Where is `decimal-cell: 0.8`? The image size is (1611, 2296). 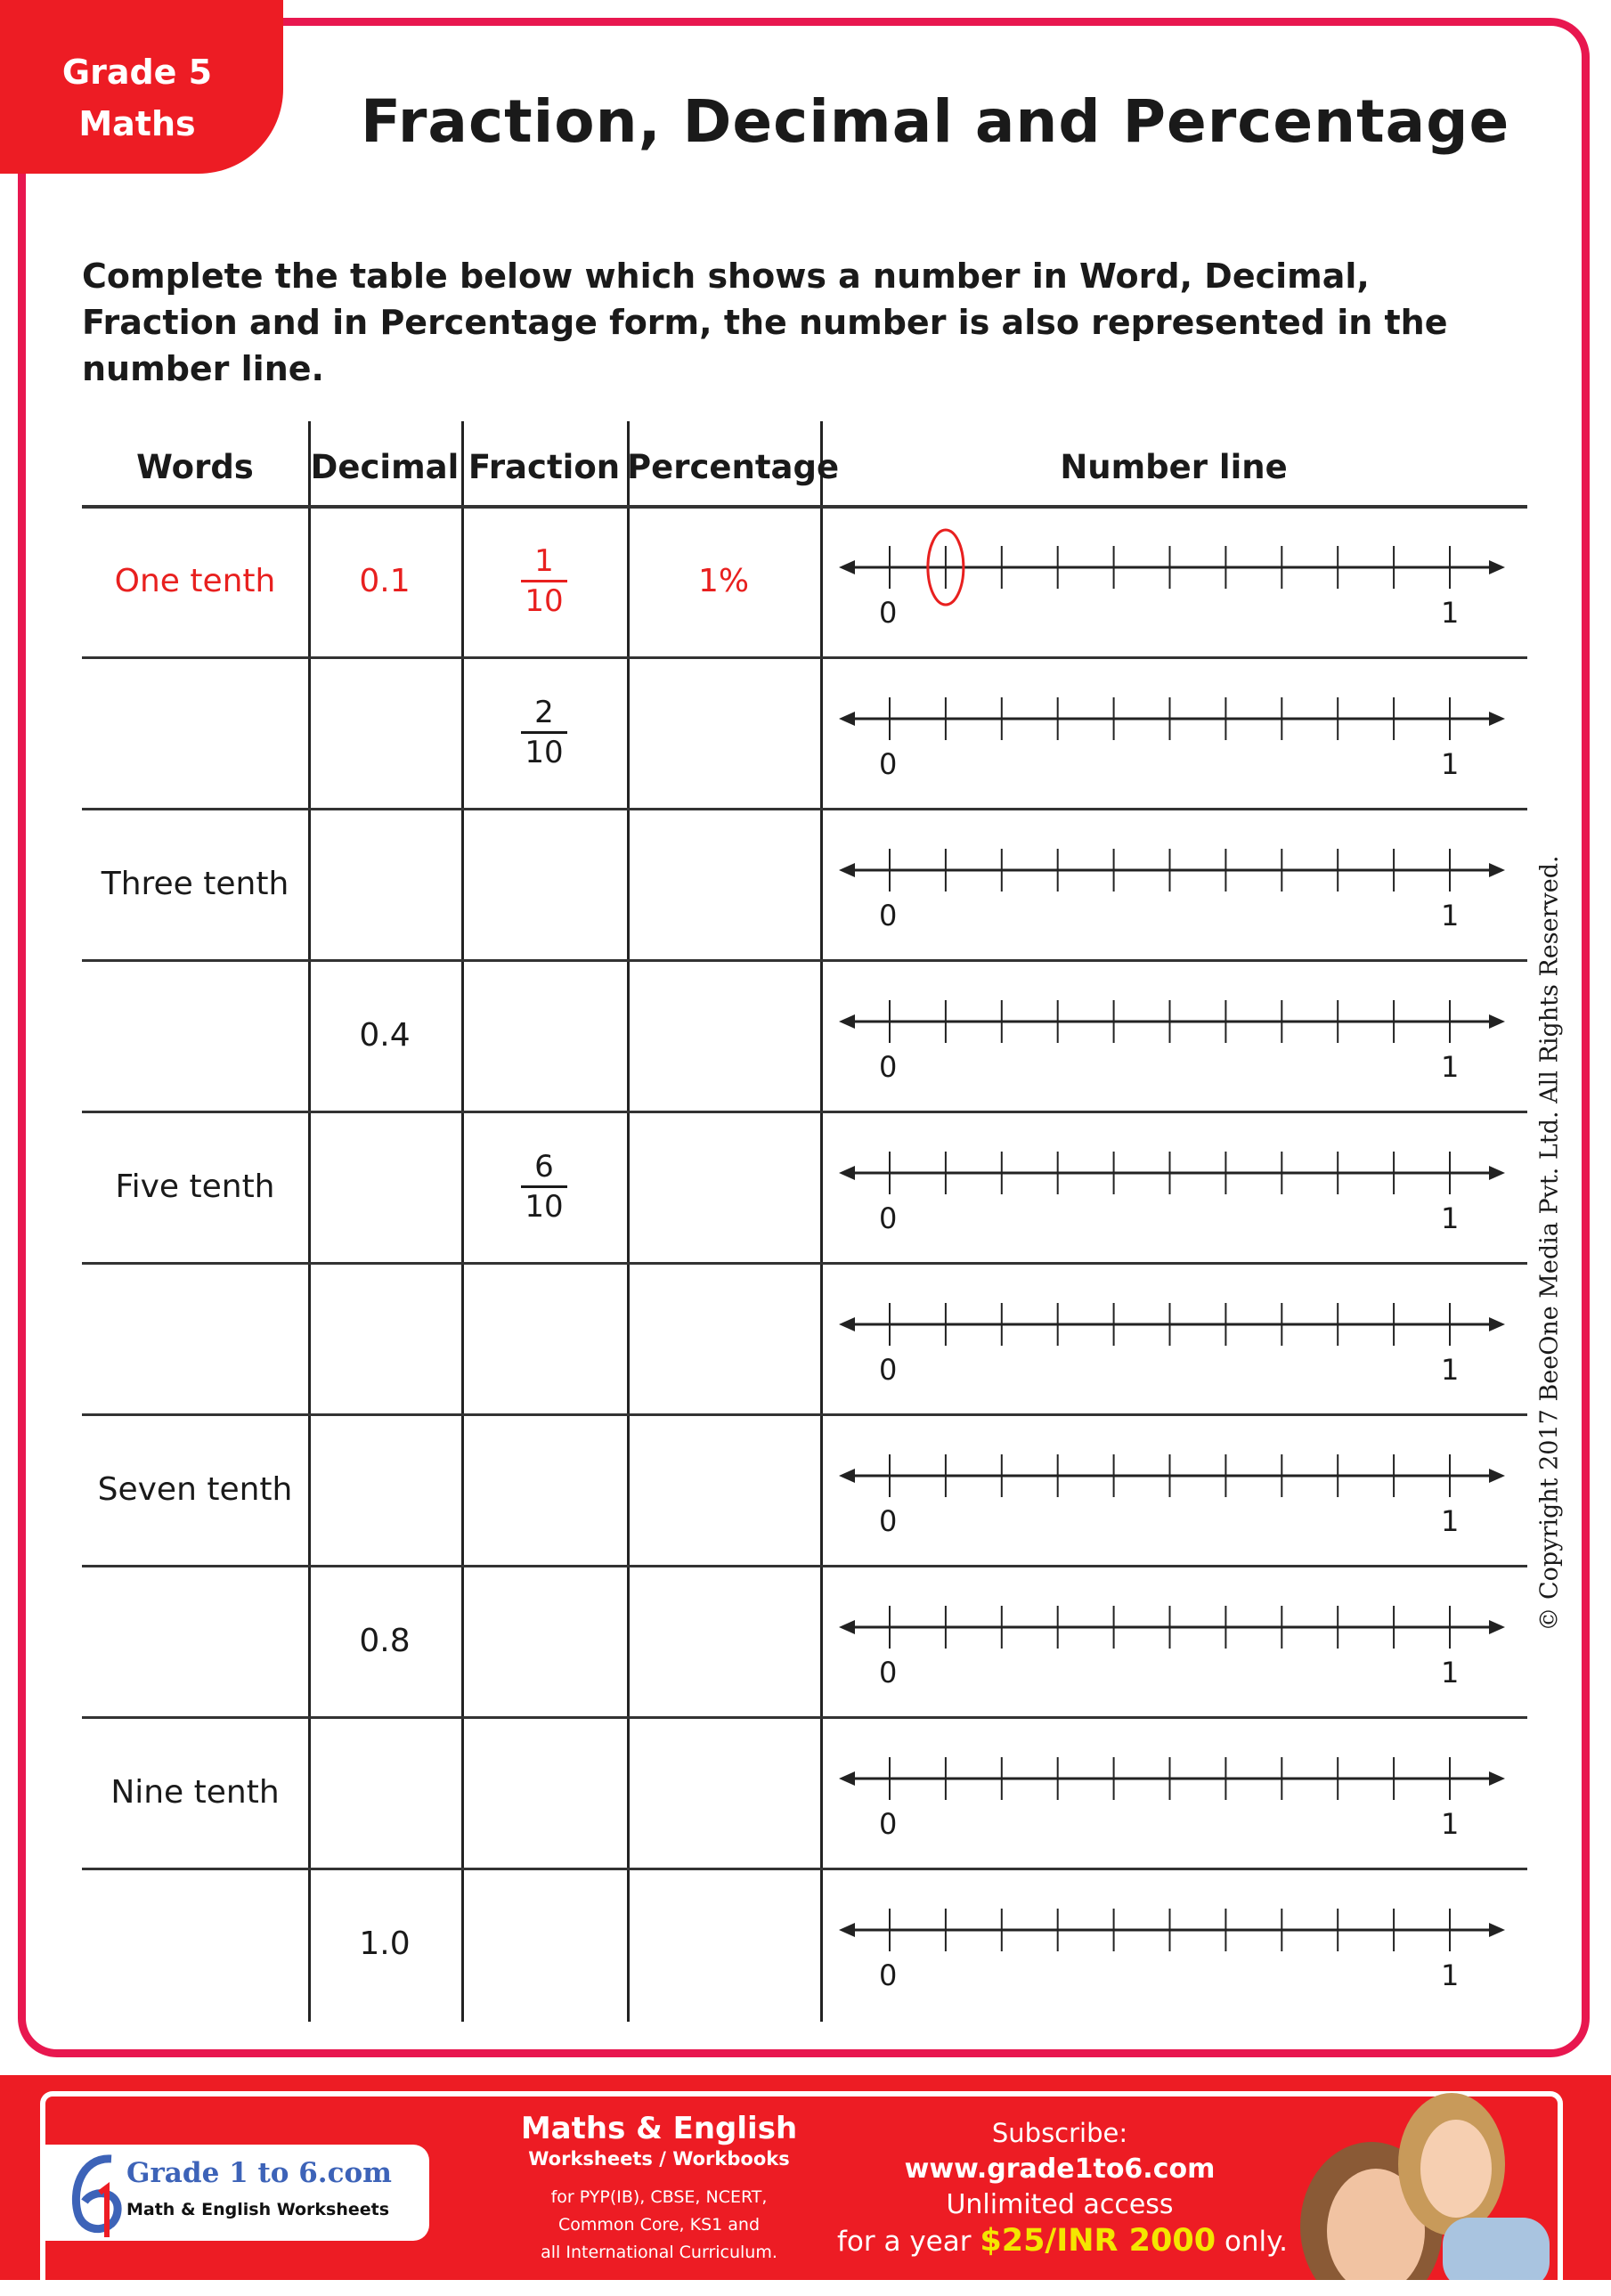 decimal-cell: 0.8 is located at coordinates (385, 1640).